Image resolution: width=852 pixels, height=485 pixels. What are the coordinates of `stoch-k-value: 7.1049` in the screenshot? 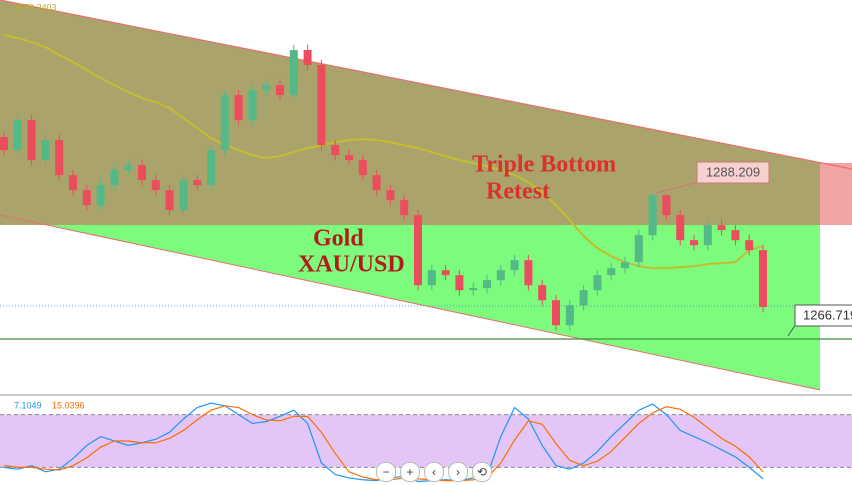 It's located at (28, 405).